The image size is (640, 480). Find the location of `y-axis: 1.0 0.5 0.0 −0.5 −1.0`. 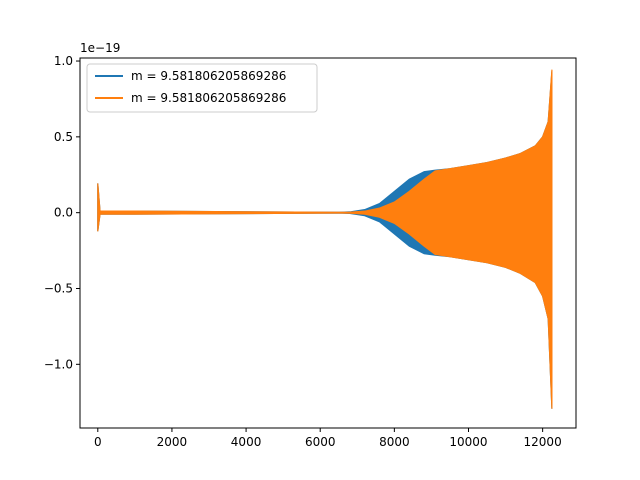

y-axis: 1.0 0.5 0.0 −0.5 −1.0 is located at coordinates (62, 212).